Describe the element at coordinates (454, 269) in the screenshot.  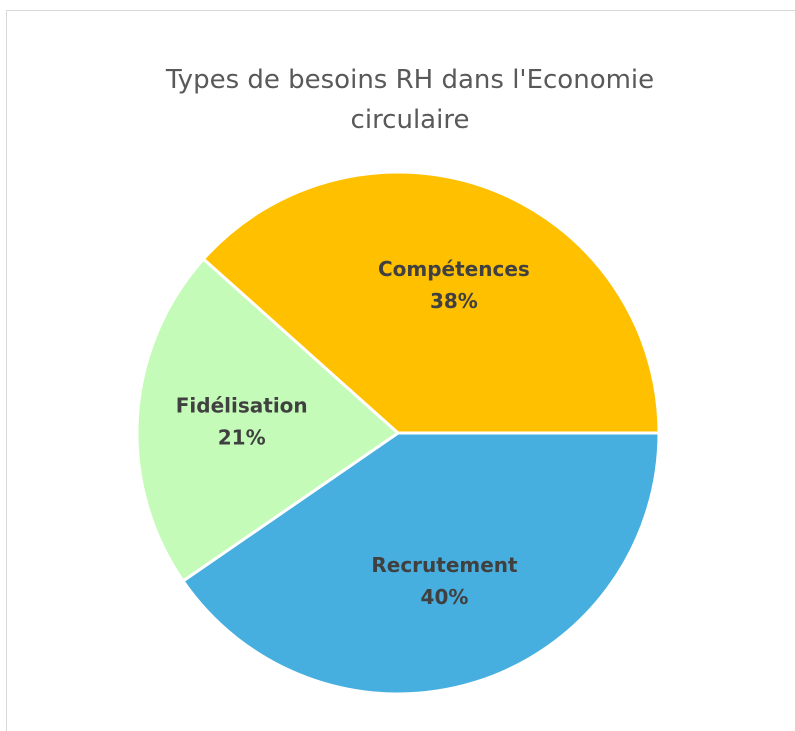
I see `slice-label: Compétences` at that location.